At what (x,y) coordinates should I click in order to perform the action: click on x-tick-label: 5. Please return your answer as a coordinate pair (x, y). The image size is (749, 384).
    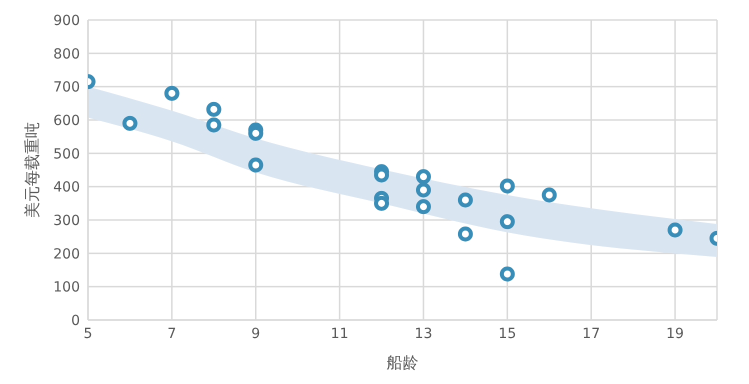
    Looking at the image, I should click on (88, 334).